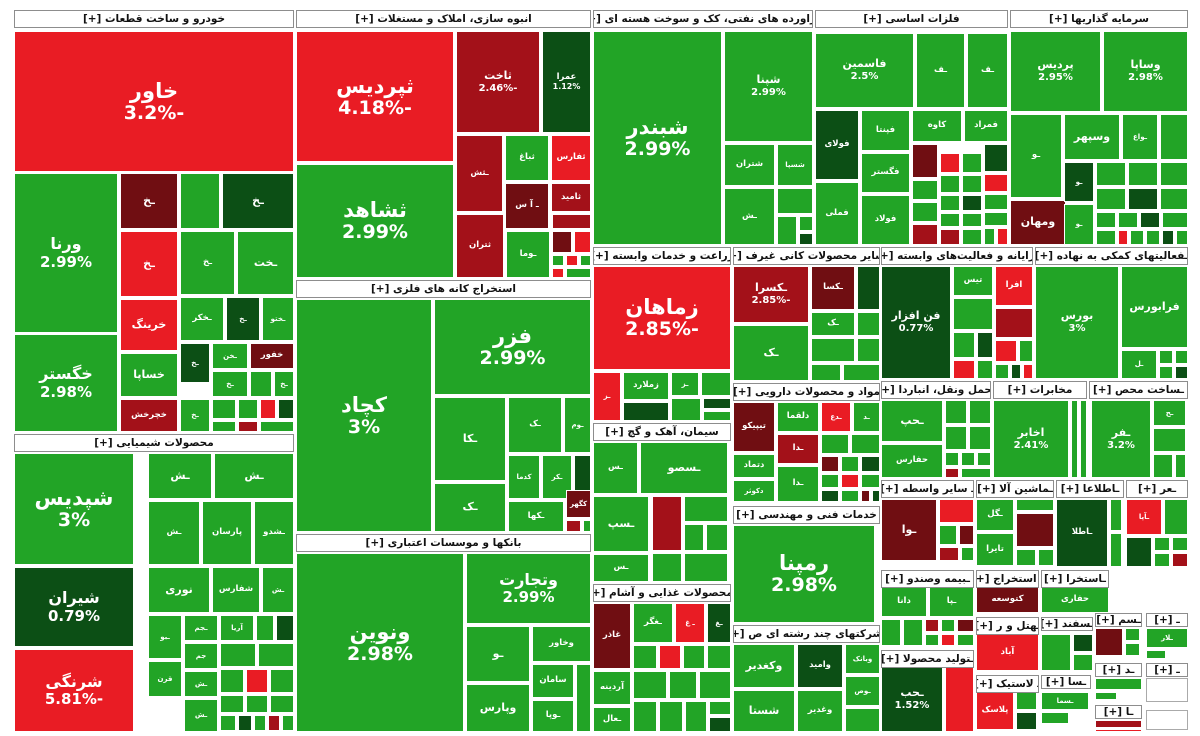  What do you see at coordinates (284, 384) in the screenshot?
I see `tile-auto-19: ـخ` at bounding box center [284, 384].